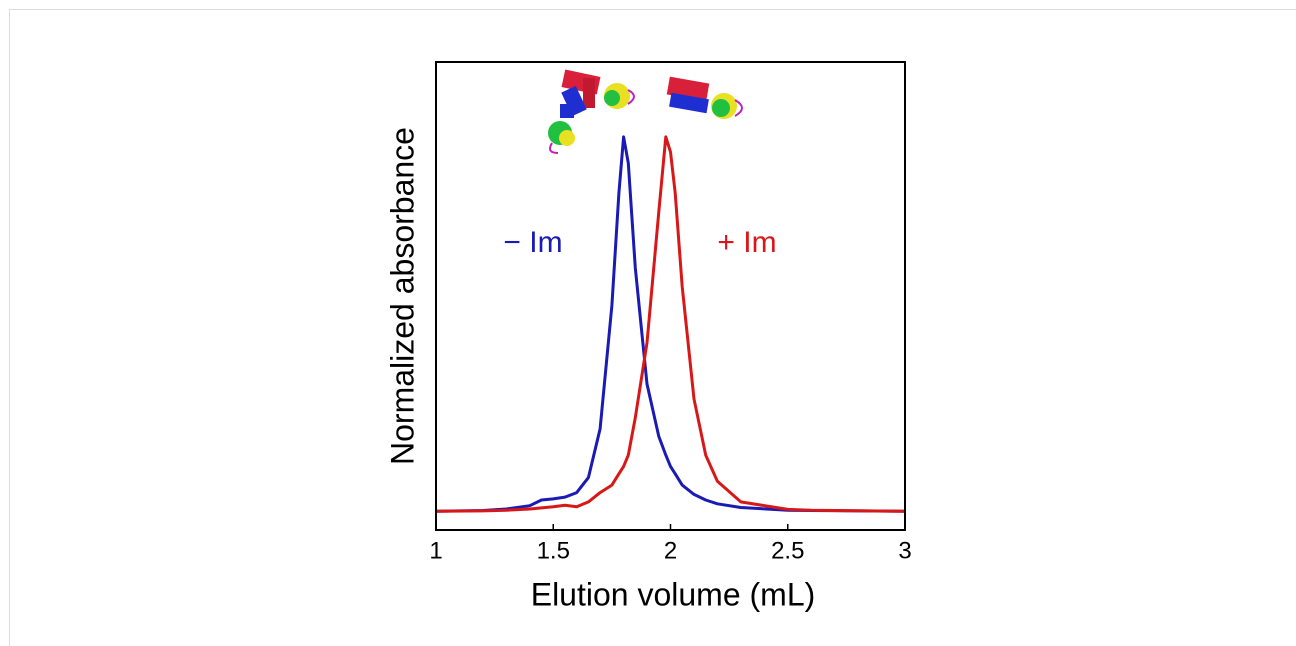 The width and height of the screenshot is (1296, 646). I want to click on cartoon-minus, so click(591, 111).